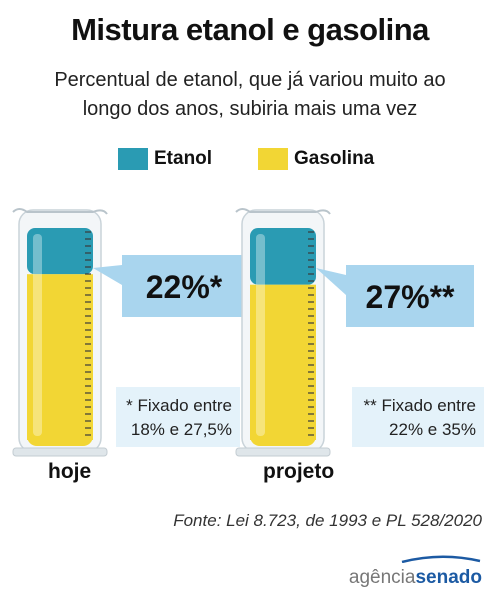  I want to click on legend-item-etanol: Etanol, so click(165, 159).